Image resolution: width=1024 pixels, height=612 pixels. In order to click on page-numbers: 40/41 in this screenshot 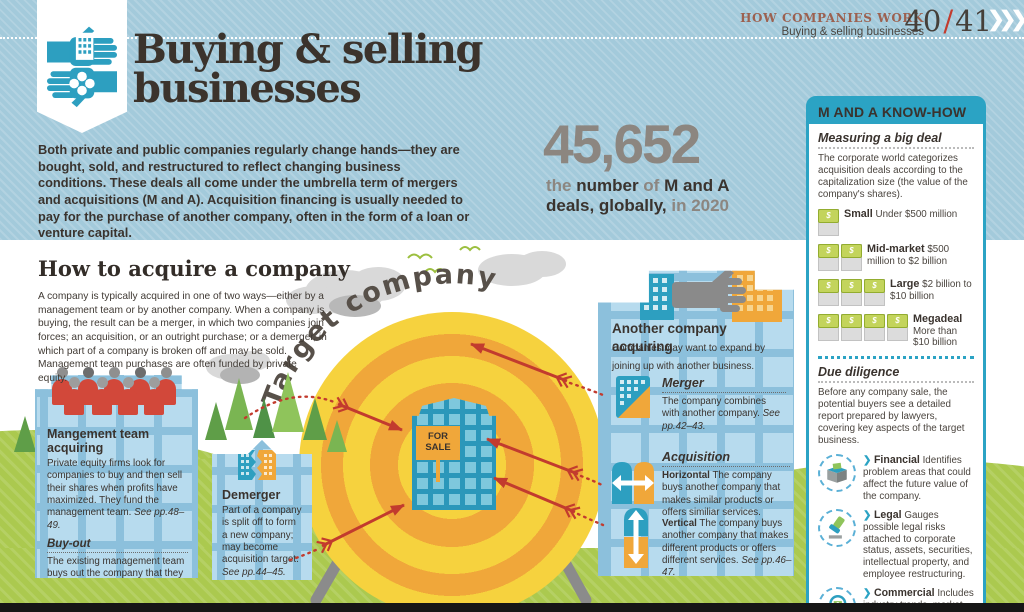, I will do `click(948, 21)`.